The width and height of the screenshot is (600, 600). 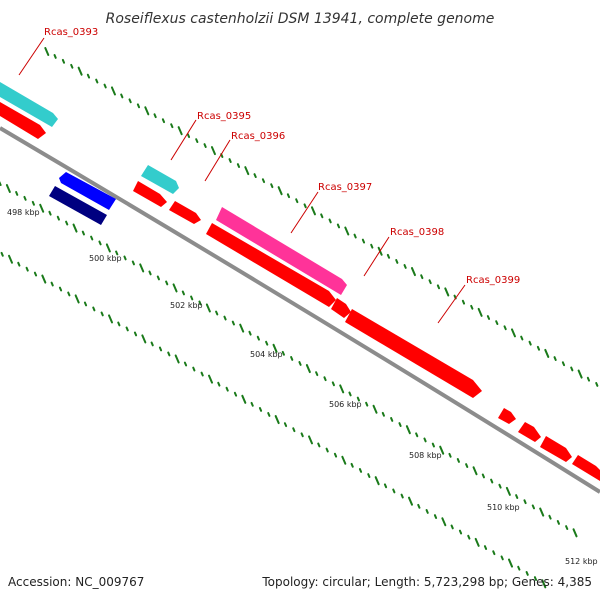 What do you see at coordinates (376, 256) in the screenshot?
I see `leader-line` at bounding box center [376, 256].